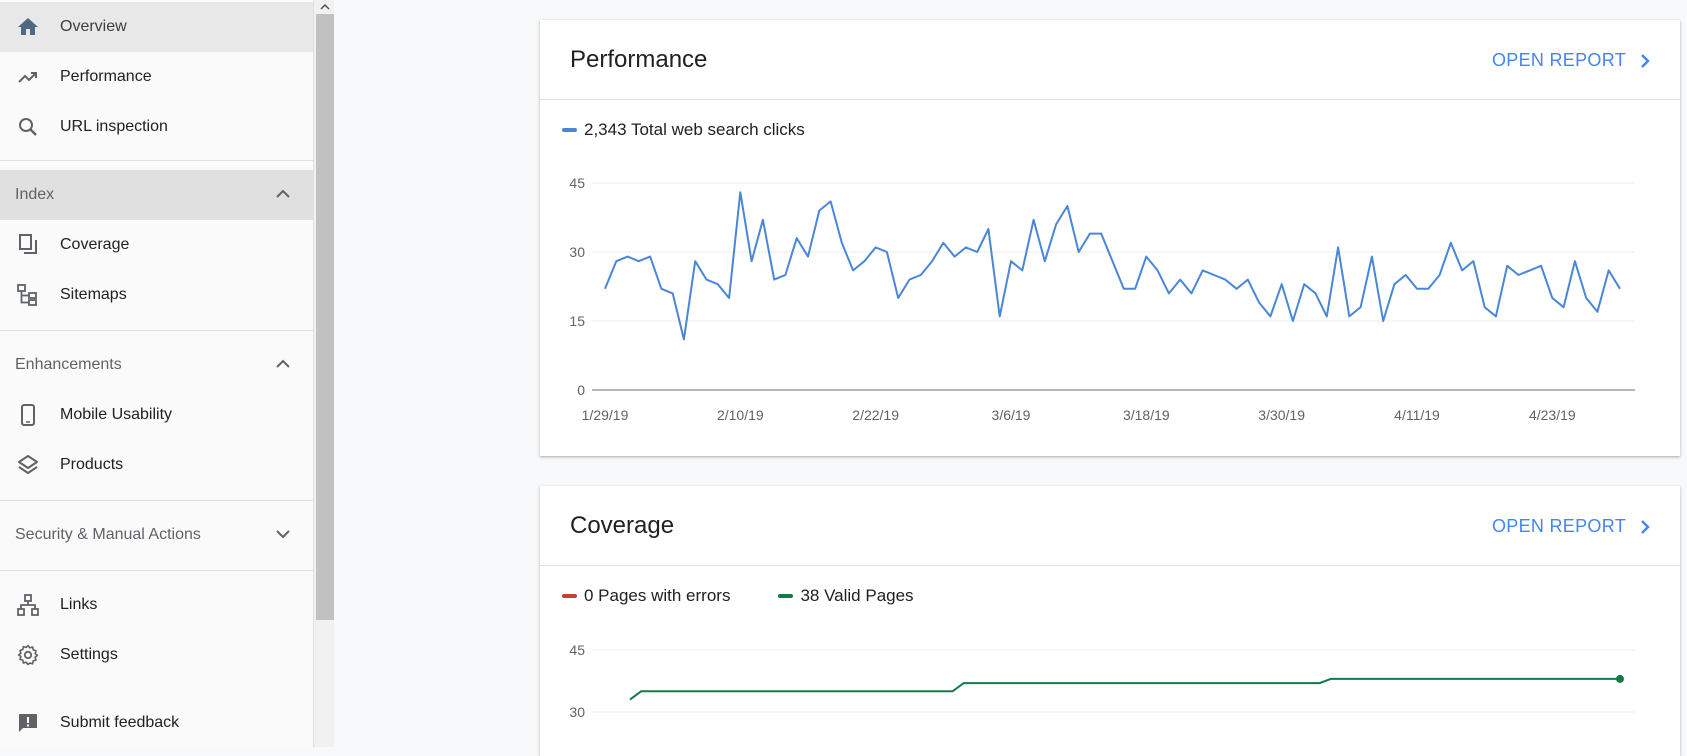 The width and height of the screenshot is (1687, 756). I want to click on coverage-chart: 30 45, so click(1102, 681).